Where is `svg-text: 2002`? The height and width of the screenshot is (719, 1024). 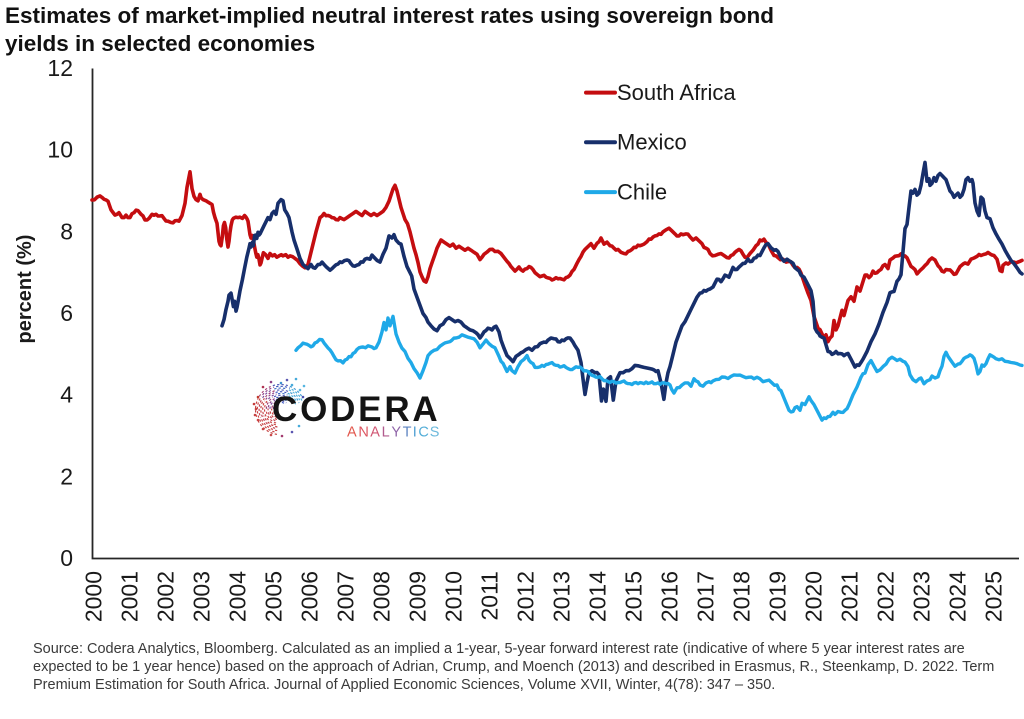
svg-text: 2002 is located at coordinates (166, 596).